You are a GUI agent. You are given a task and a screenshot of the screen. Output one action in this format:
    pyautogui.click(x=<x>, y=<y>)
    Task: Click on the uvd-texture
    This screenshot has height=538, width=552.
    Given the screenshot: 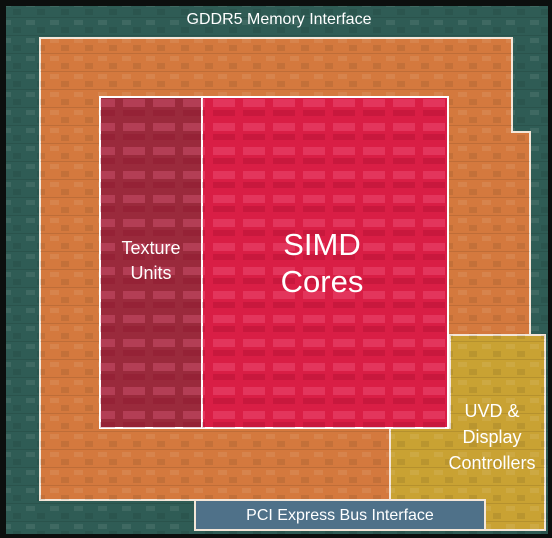 What is the action you would take?
    pyautogui.click(x=467, y=432)
    